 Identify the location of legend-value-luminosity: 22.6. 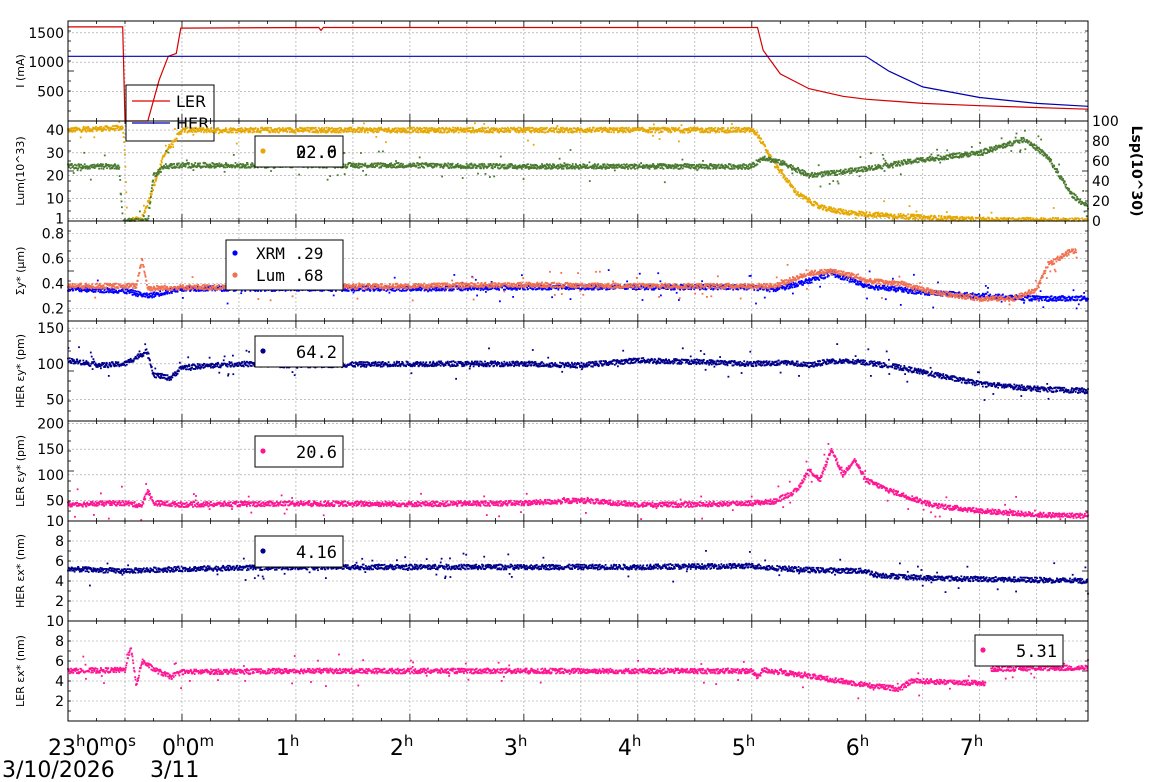
(316, 153).